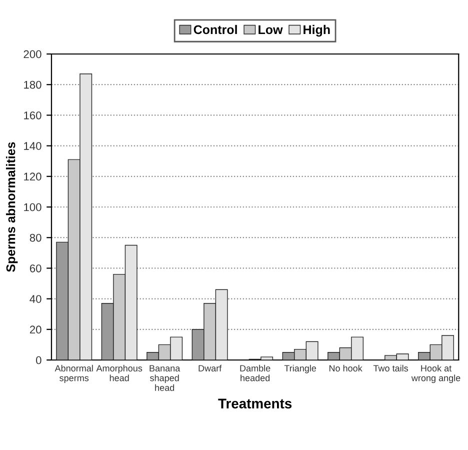  I want to click on legend-label: Low, so click(270, 29).